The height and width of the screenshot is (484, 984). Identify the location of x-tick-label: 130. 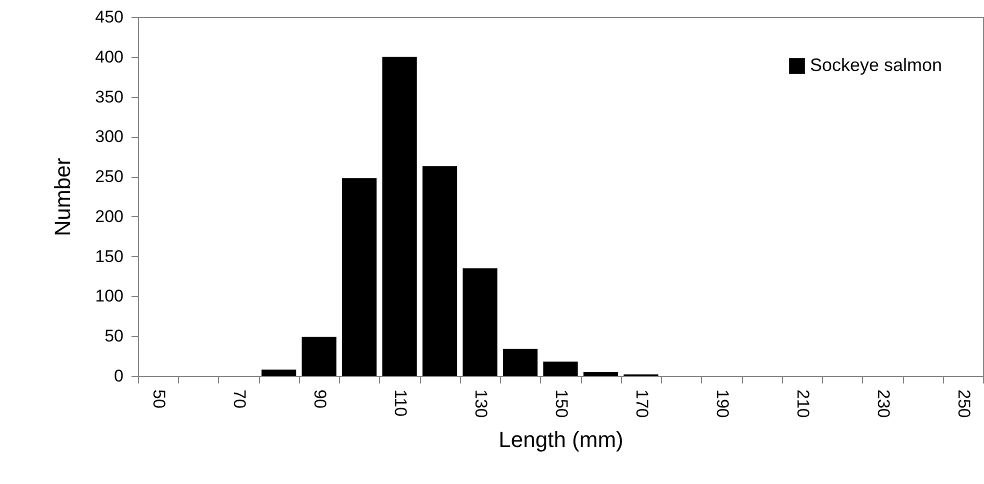
(481, 404).